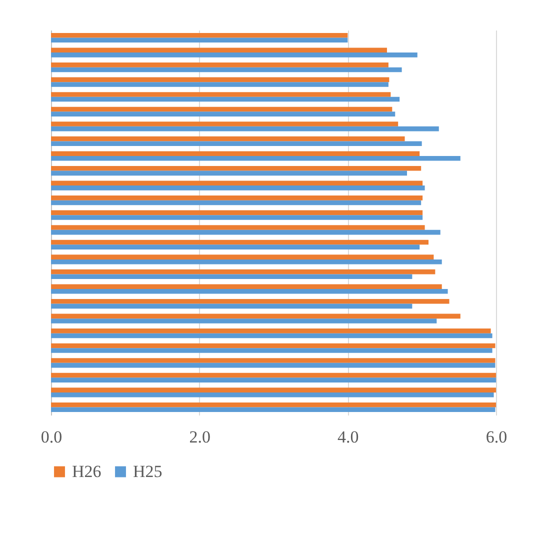  What do you see at coordinates (348, 437) in the screenshot?
I see `x-tick-label: 4.0` at bounding box center [348, 437].